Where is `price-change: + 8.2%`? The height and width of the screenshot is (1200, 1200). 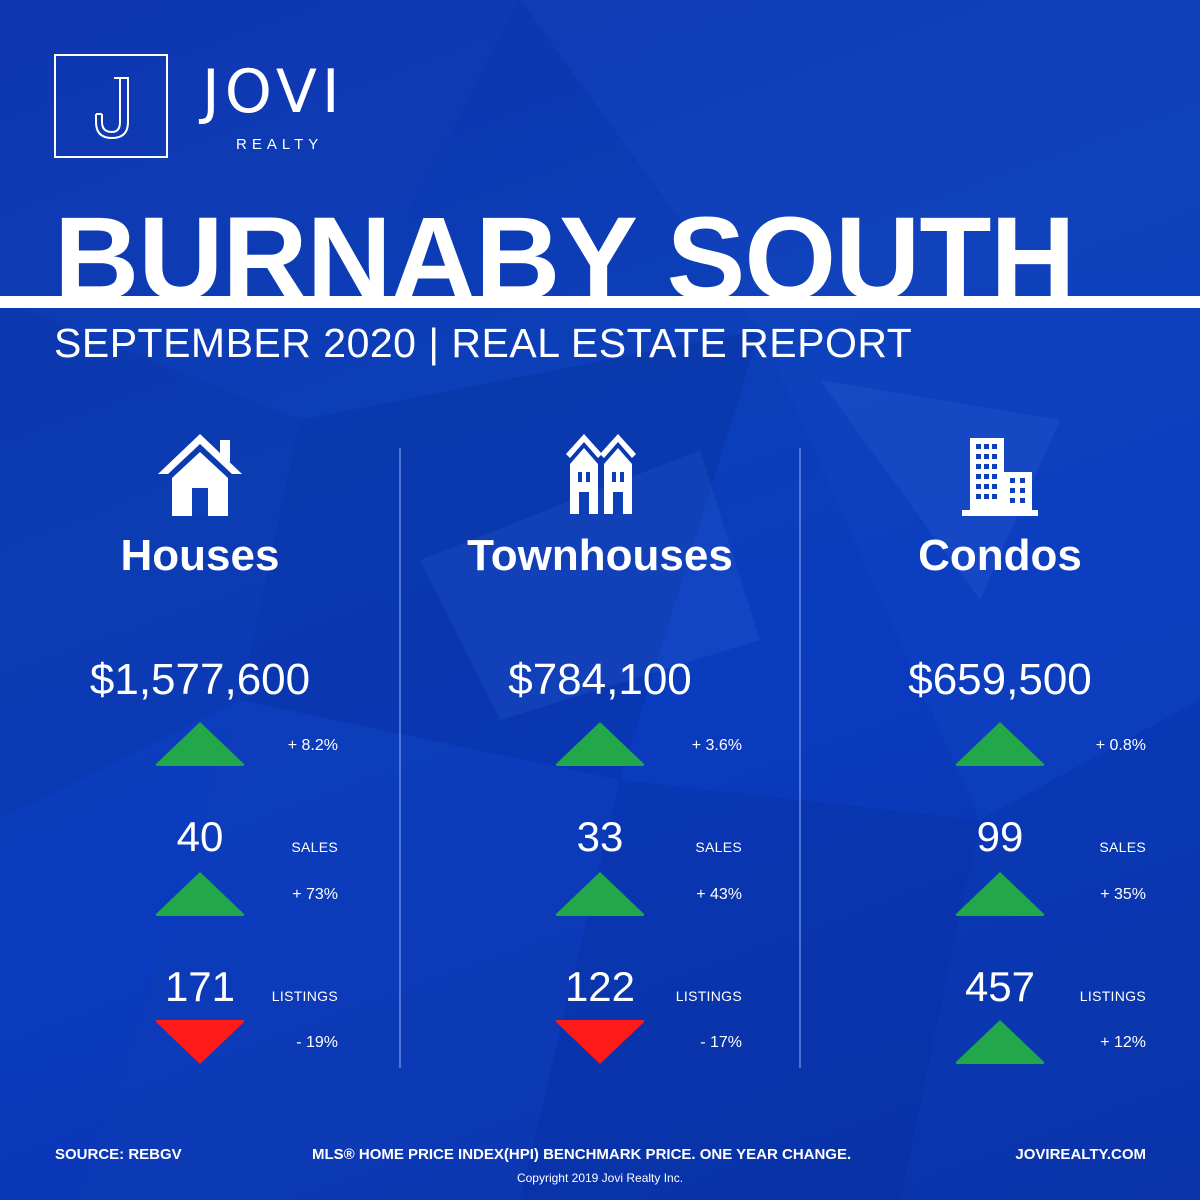 price-change: + 8.2% is located at coordinates (312, 745).